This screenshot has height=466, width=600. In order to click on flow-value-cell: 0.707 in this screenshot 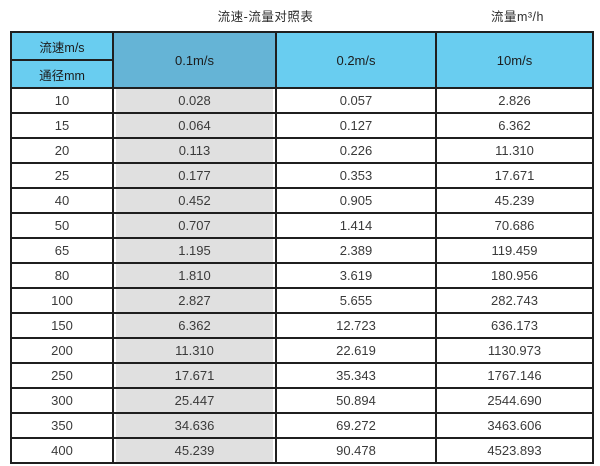, I will do `click(194, 225)`.